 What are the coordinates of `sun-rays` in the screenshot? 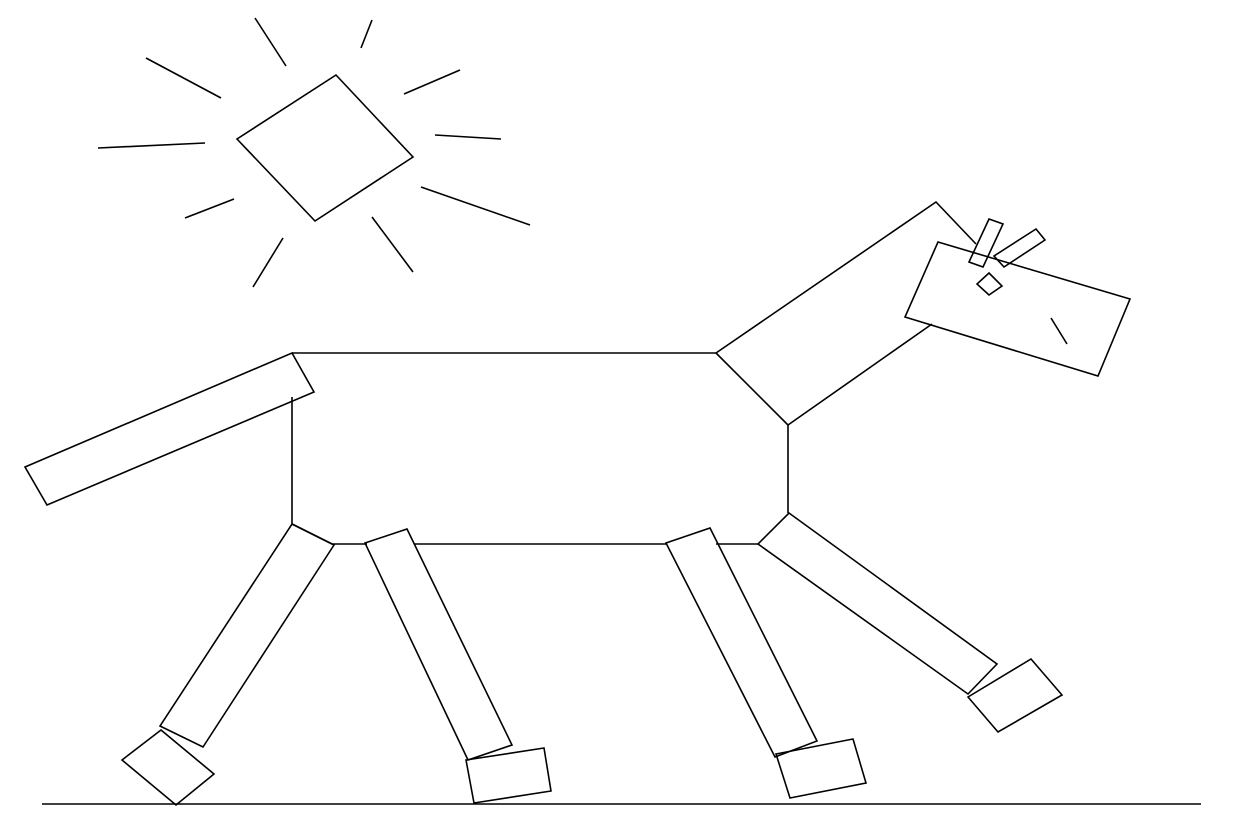 It's located at (314, 152).